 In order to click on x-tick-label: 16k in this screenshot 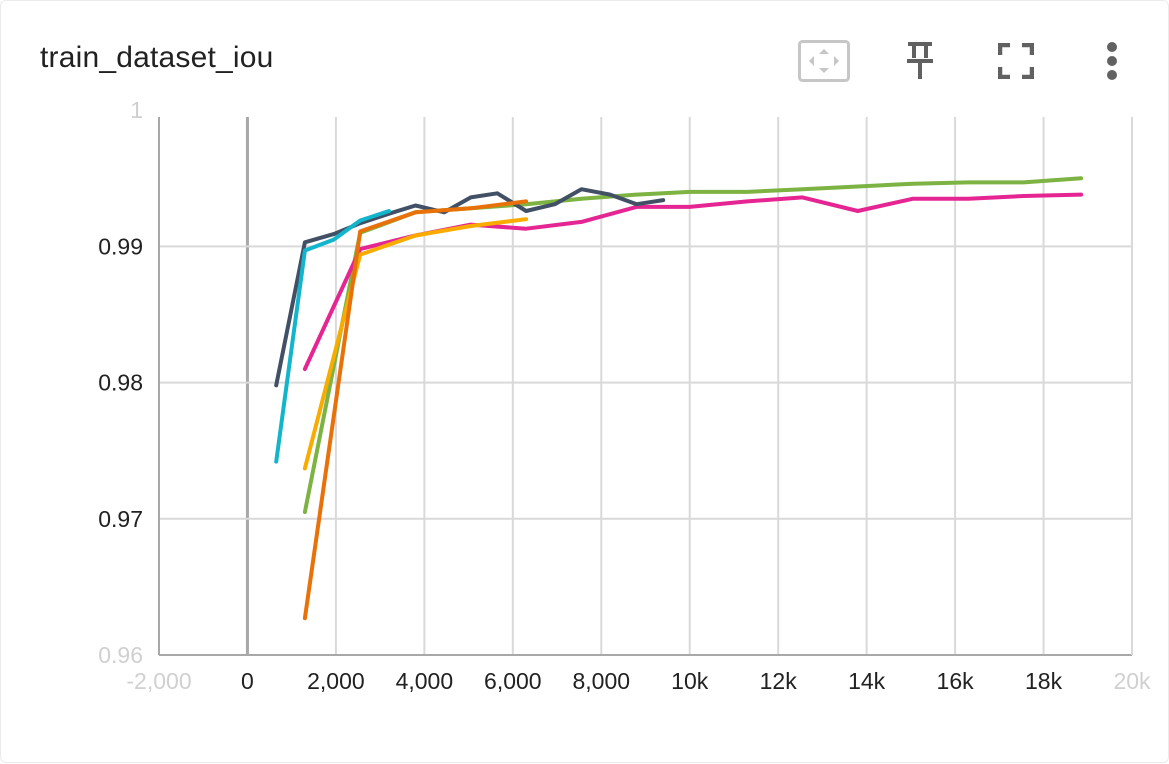, I will do `click(956, 681)`.